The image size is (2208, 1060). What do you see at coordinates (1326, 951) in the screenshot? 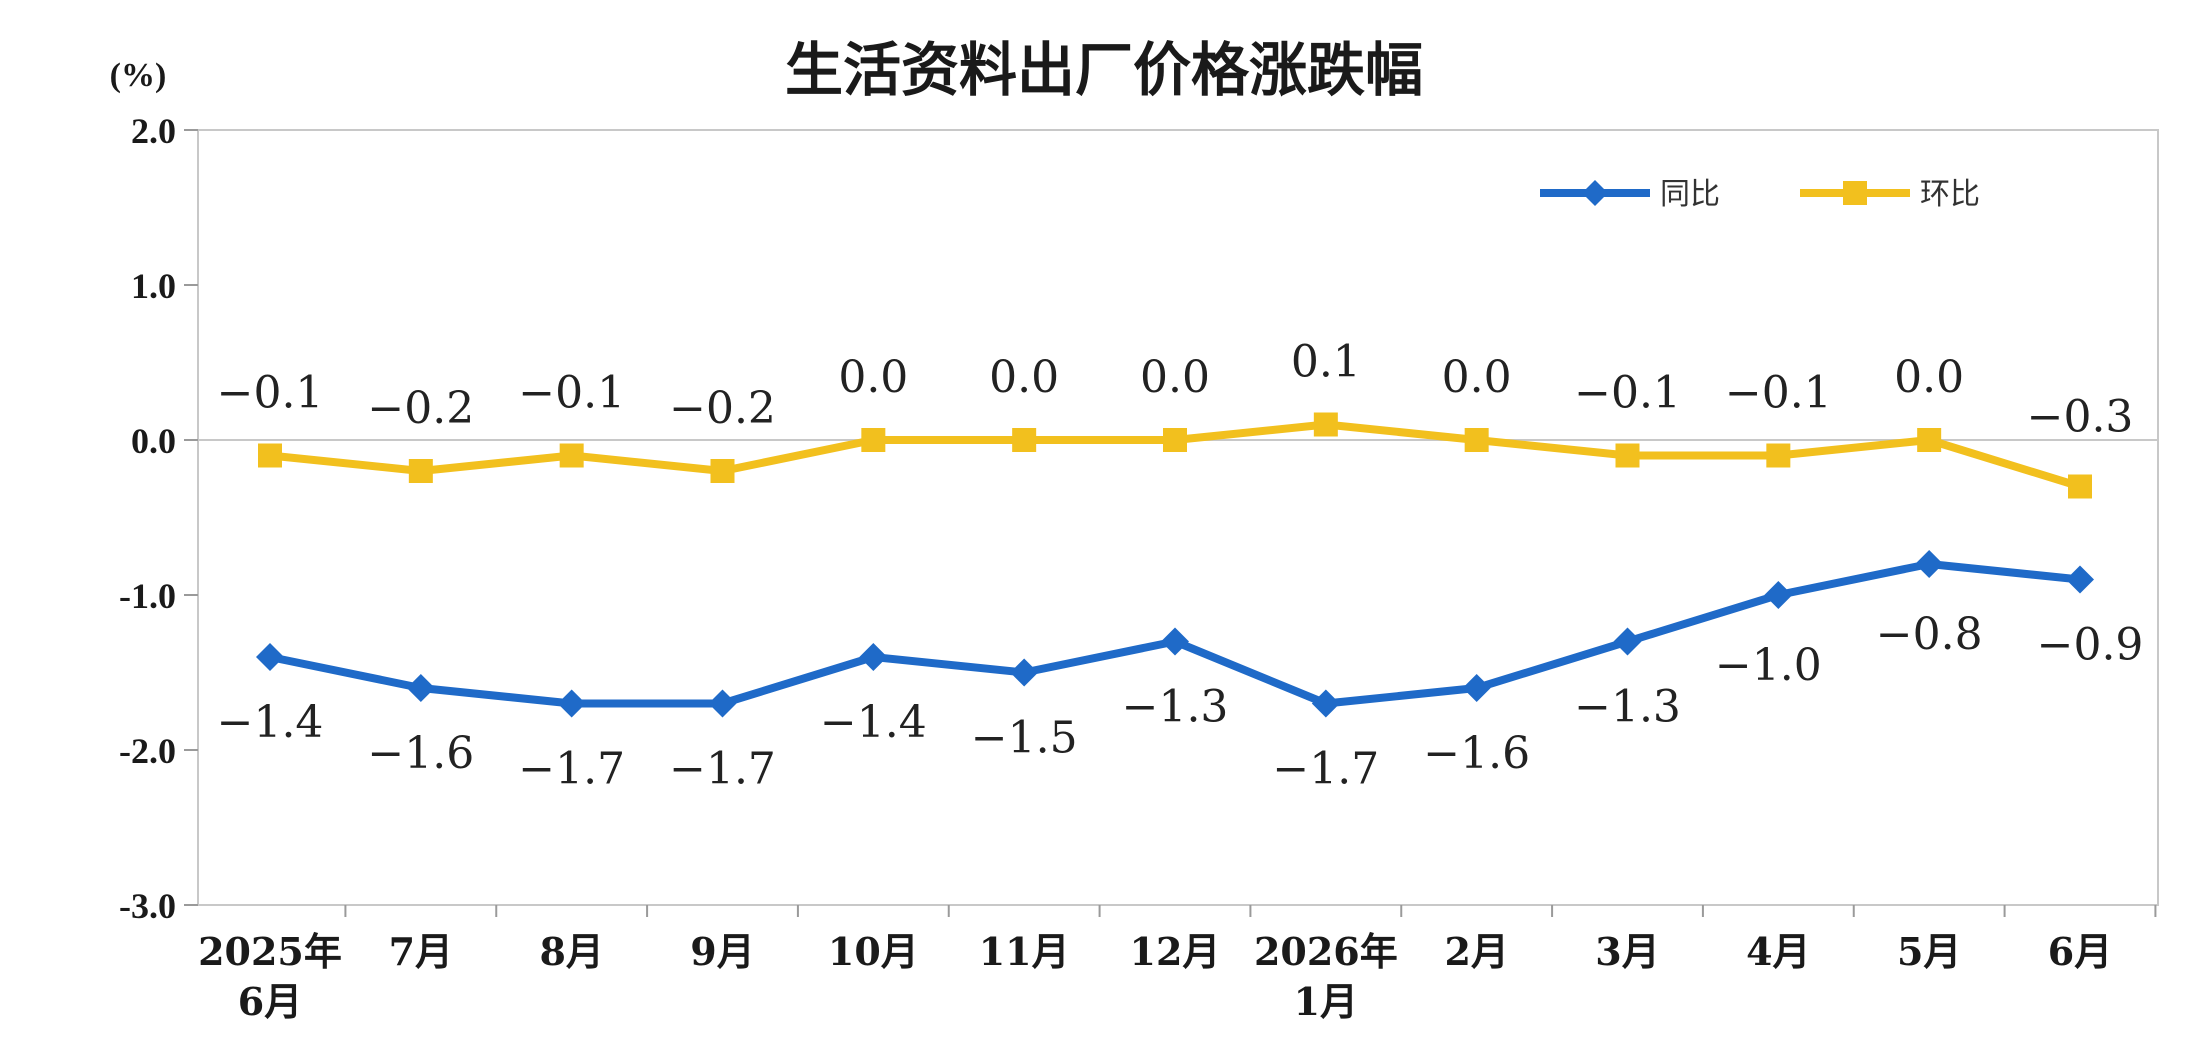
I see `x-tick-label-line: 2026年` at bounding box center [1326, 951].